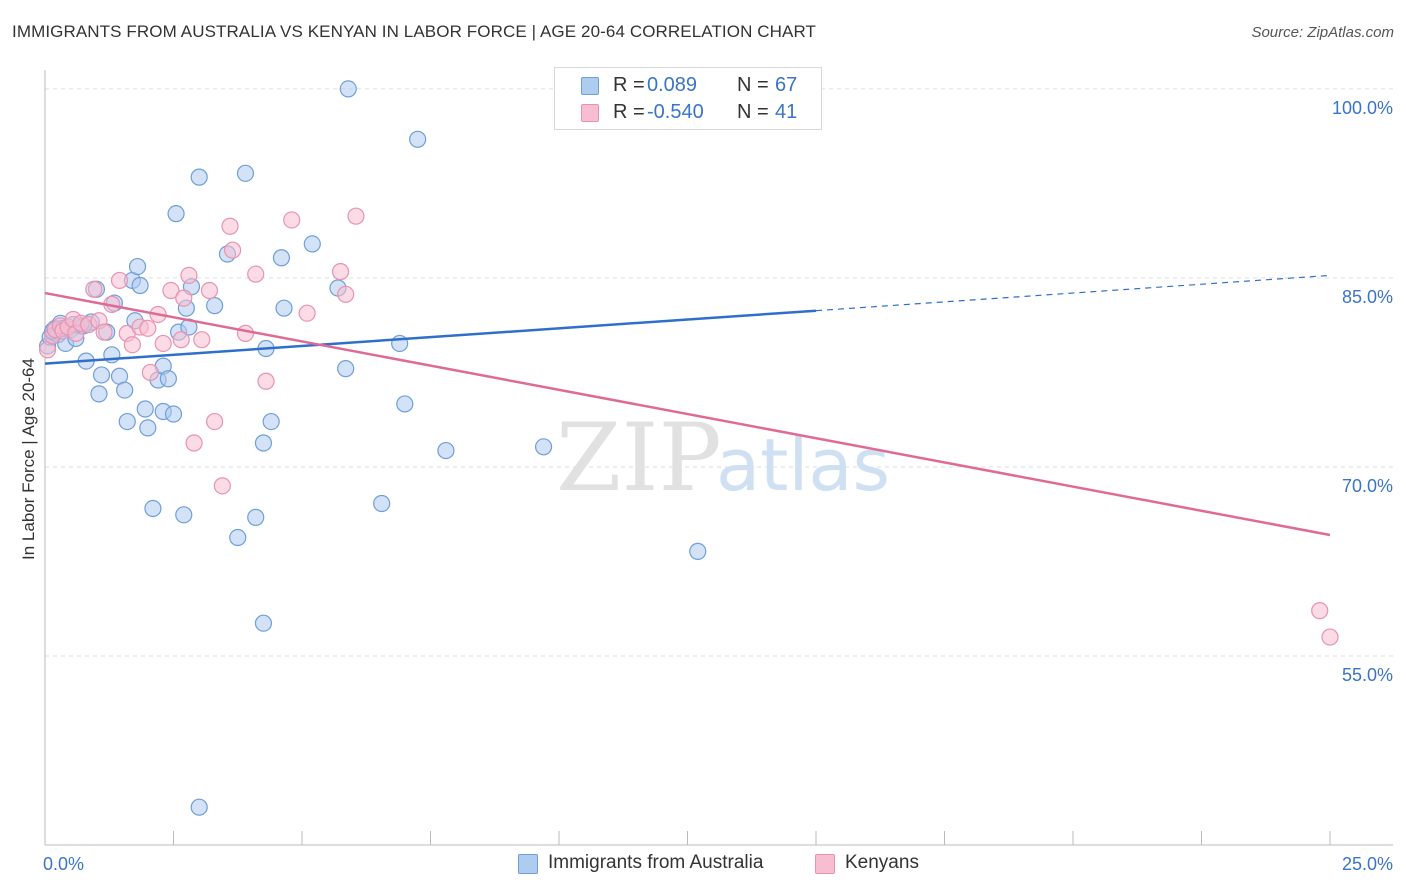 The image size is (1406, 892). What do you see at coordinates (430, 337) in the screenshot?
I see `australia-trend-line` at bounding box center [430, 337].